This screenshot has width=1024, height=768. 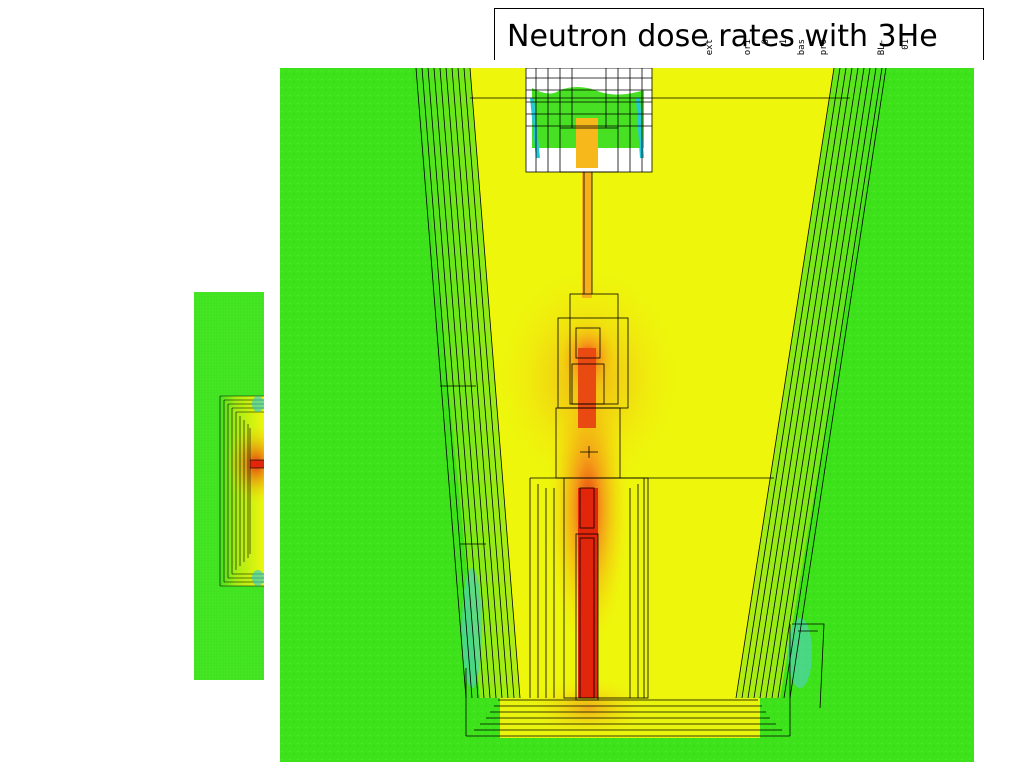 I want to click on dose-rate-map-side-view, so click(x=229, y=486).